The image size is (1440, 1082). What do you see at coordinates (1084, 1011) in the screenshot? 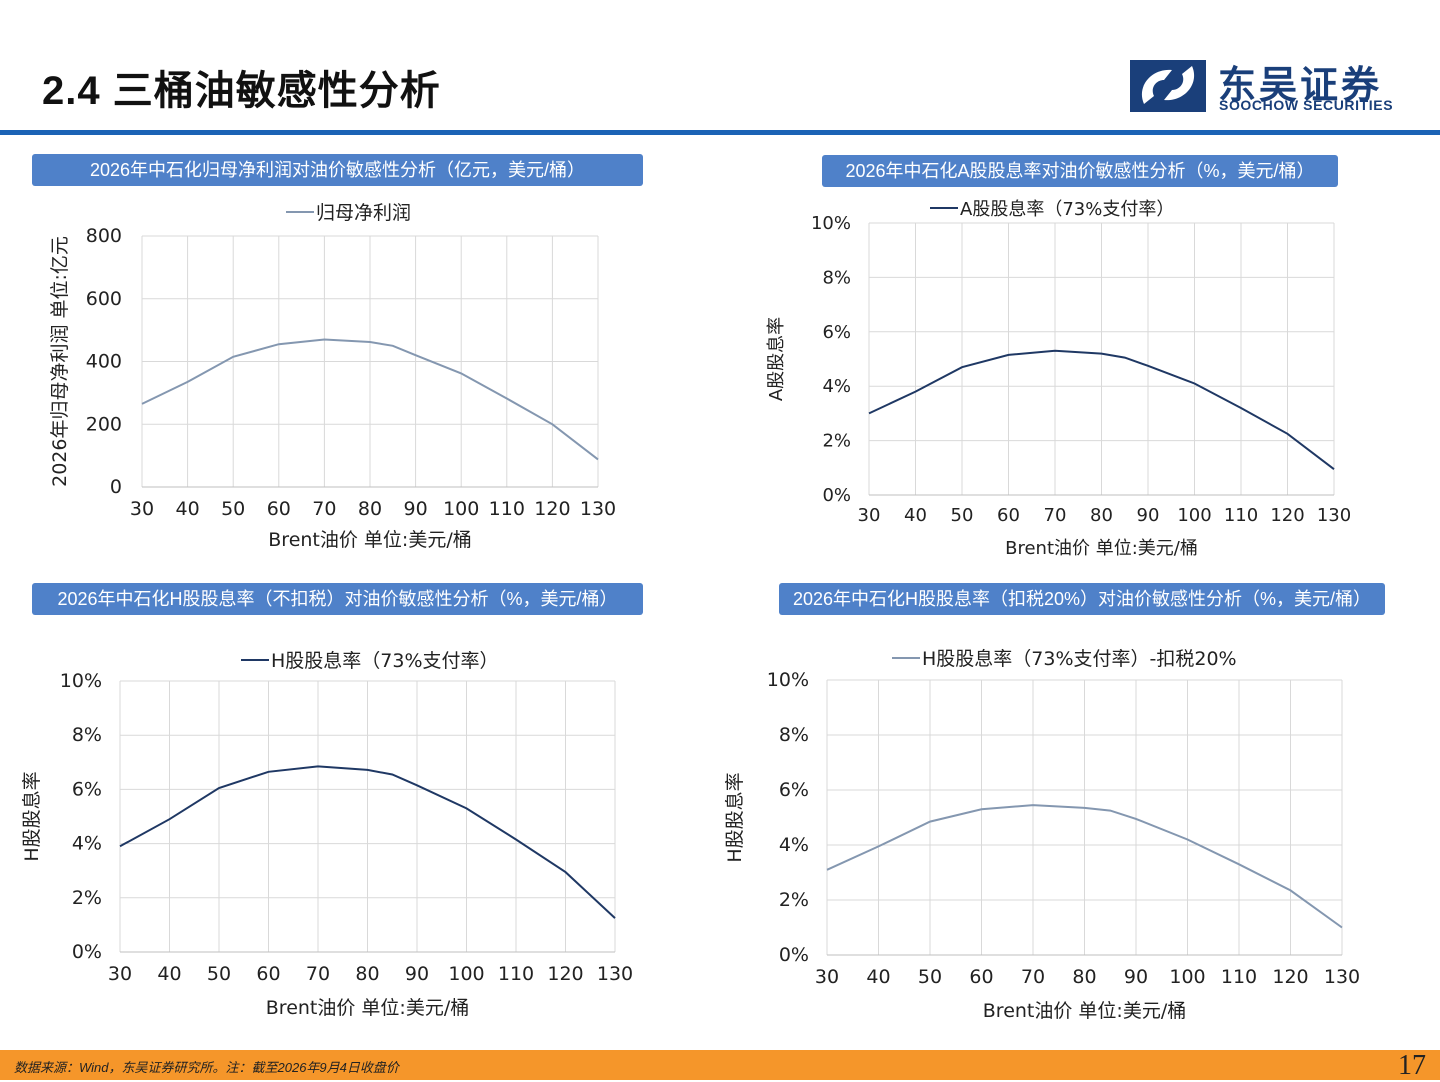
I see `x-axis-label: Brent油价 单位:美元/桶` at bounding box center [1084, 1011].